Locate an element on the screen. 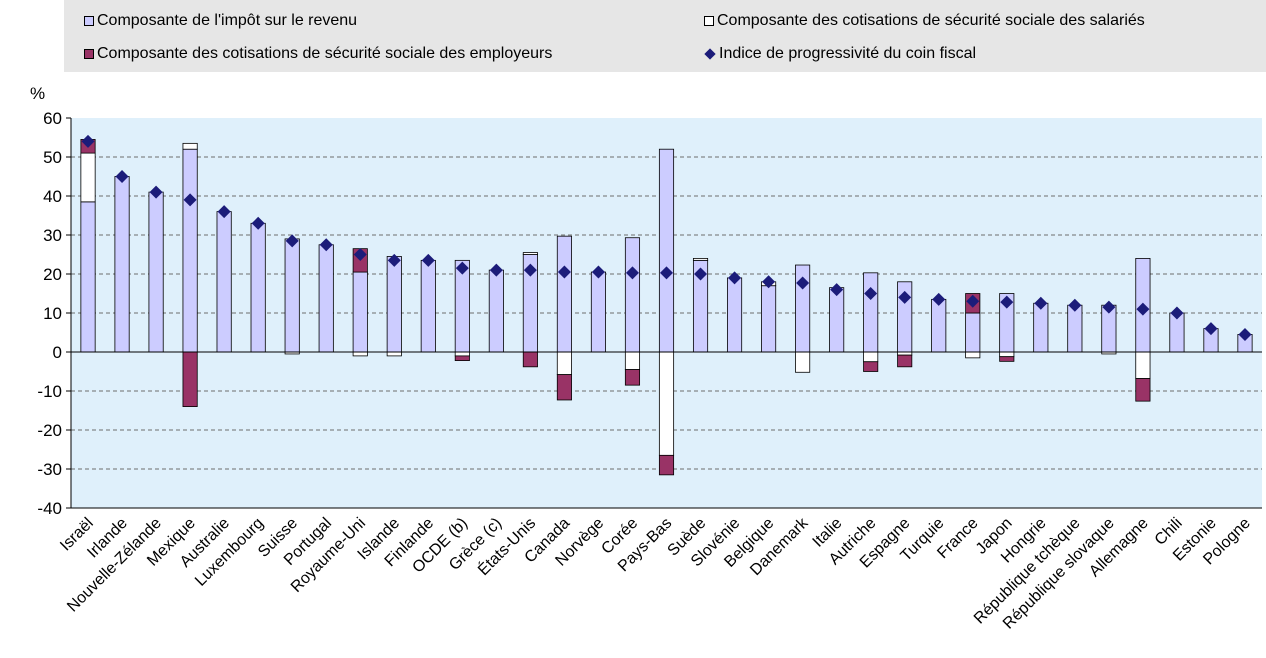  y-tick-label: 60 is located at coordinates (52, 118).